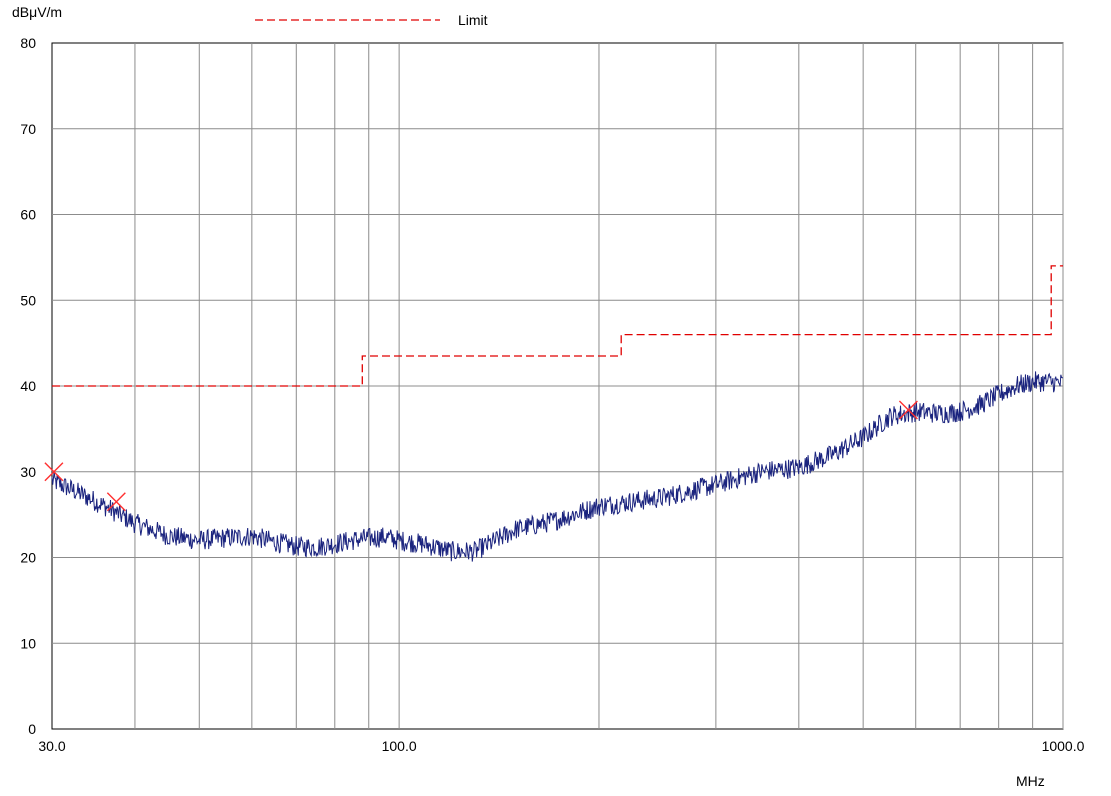  Describe the element at coordinates (557, 326) in the screenshot. I see `limit-series-line` at that location.